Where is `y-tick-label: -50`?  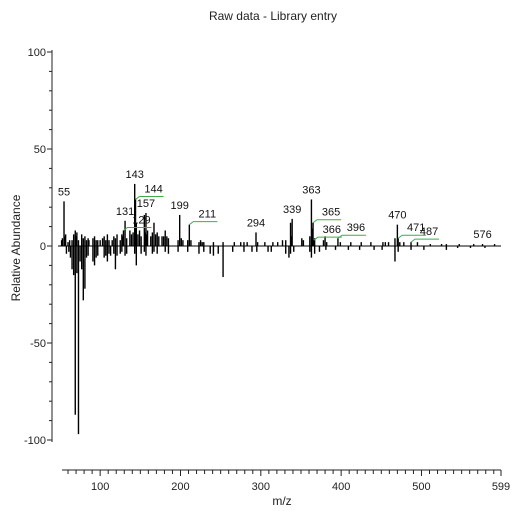
y-tick-label: -50 is located at coordinates (38, 344).